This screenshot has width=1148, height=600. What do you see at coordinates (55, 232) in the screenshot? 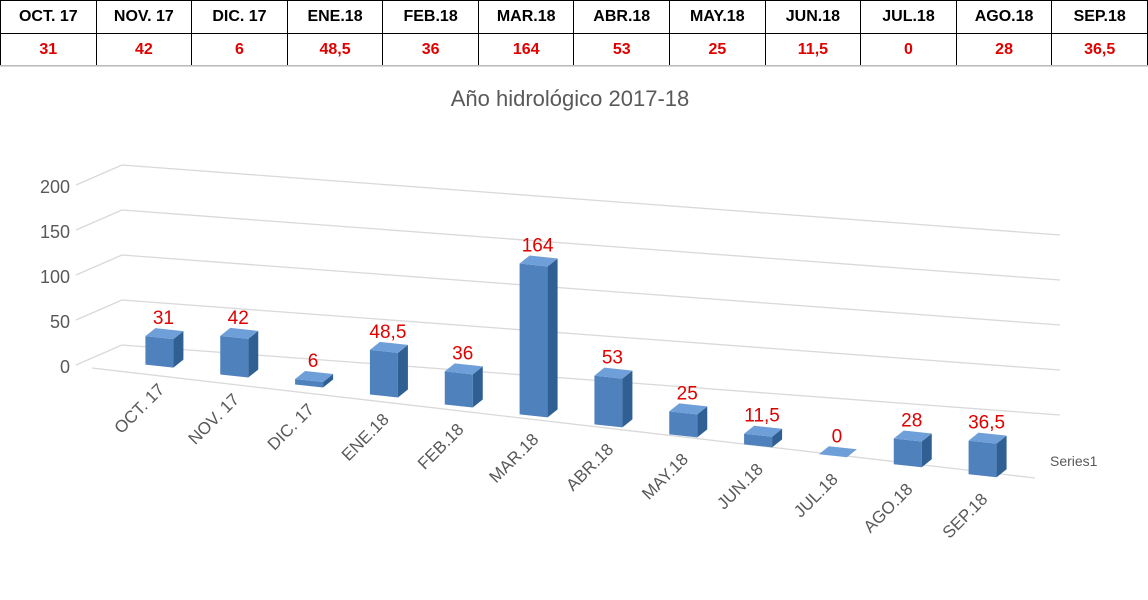
I see `y-tick-label: 150` at bounding box center [55, 232].